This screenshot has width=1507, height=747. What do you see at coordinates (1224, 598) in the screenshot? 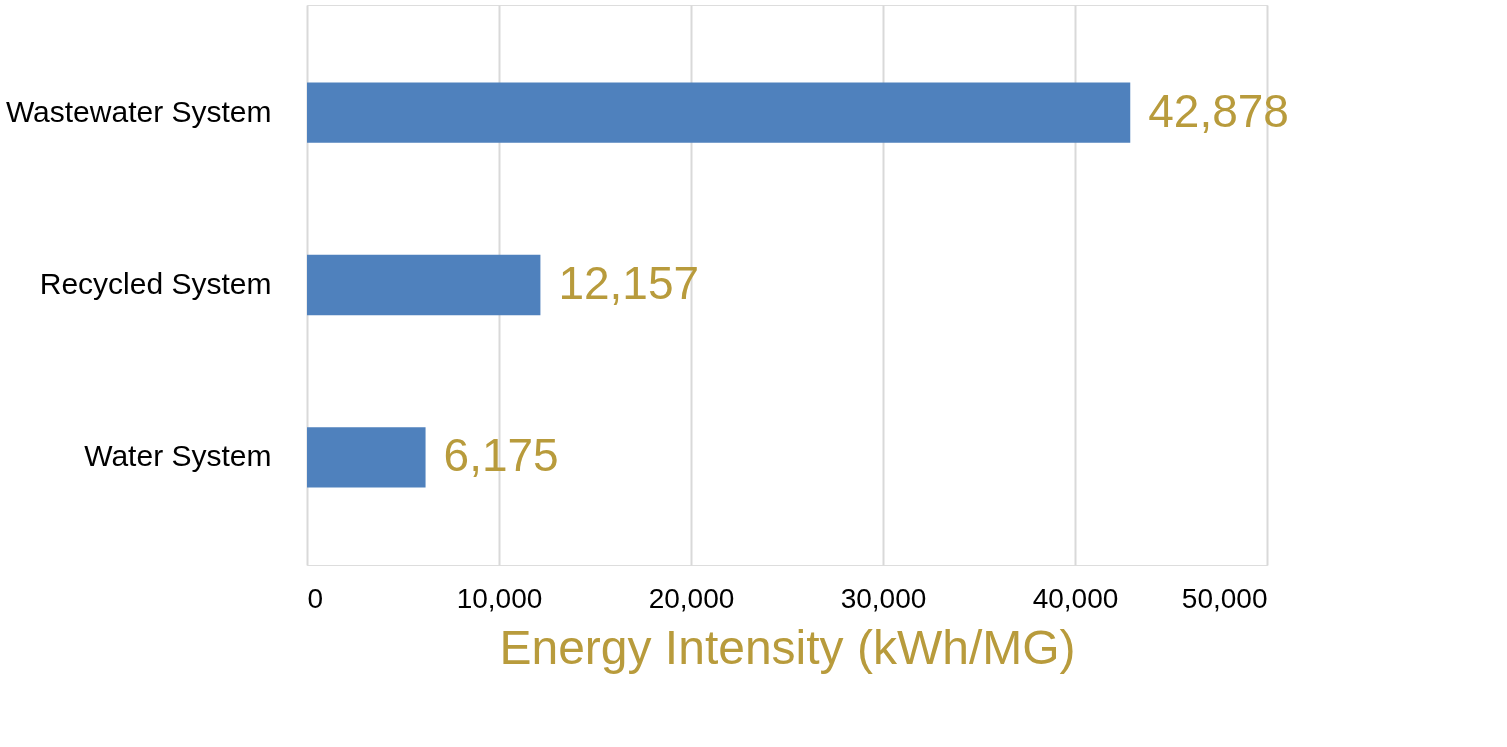
I see `x-tick-label: 50,000` at bounding box center [1224, 598].